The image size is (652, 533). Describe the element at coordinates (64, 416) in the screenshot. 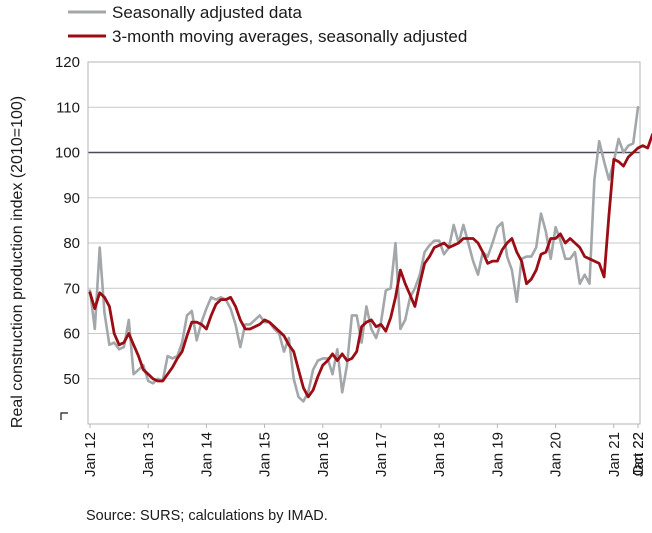

I see `axis-break-mark` at that location.